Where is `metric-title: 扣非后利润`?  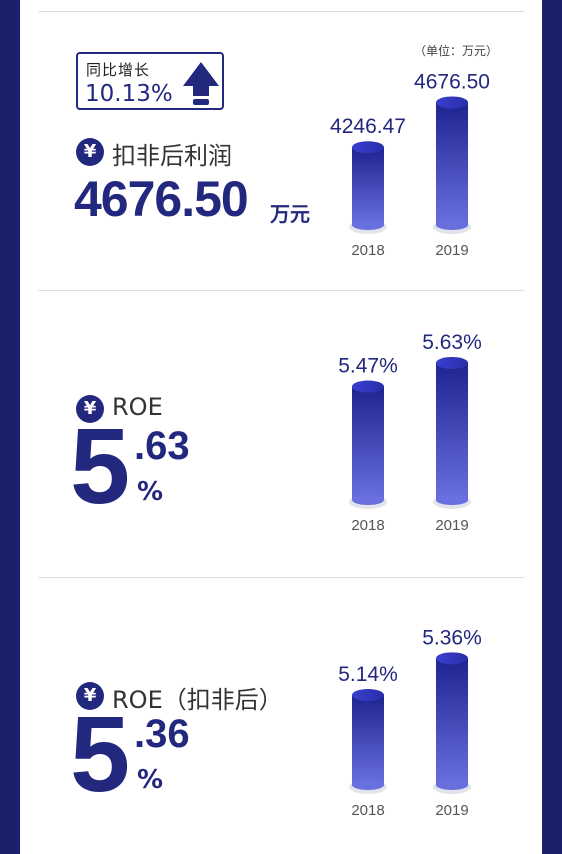 metric-title: 扣非后利润 is located at coordinates (172, 156).